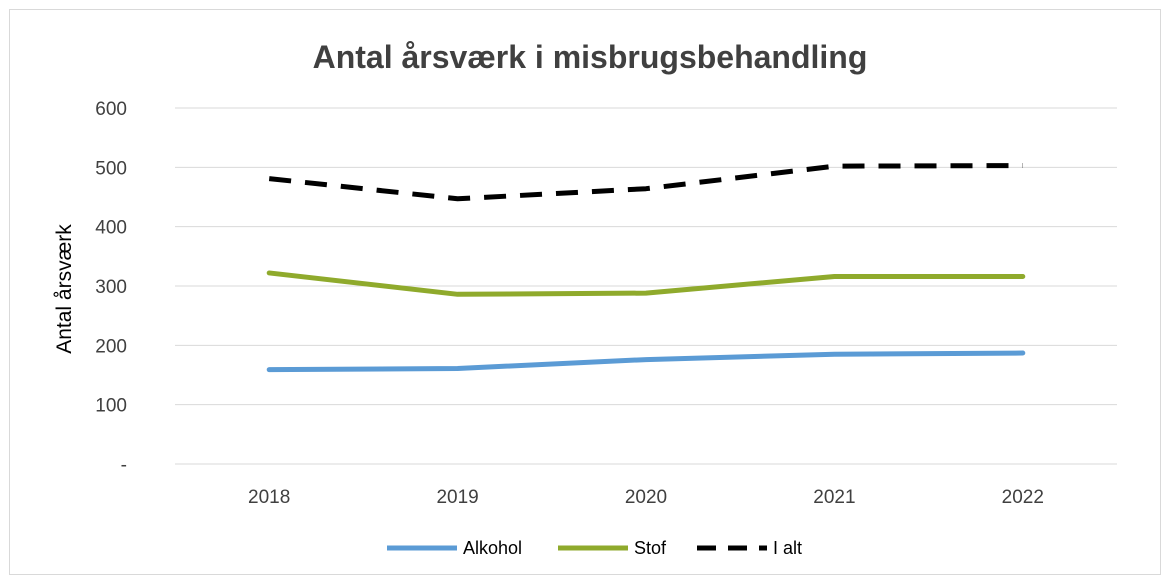  I want to click on y-axis-ticks: - 100 200 300 400 500 600, so click(111, 287).